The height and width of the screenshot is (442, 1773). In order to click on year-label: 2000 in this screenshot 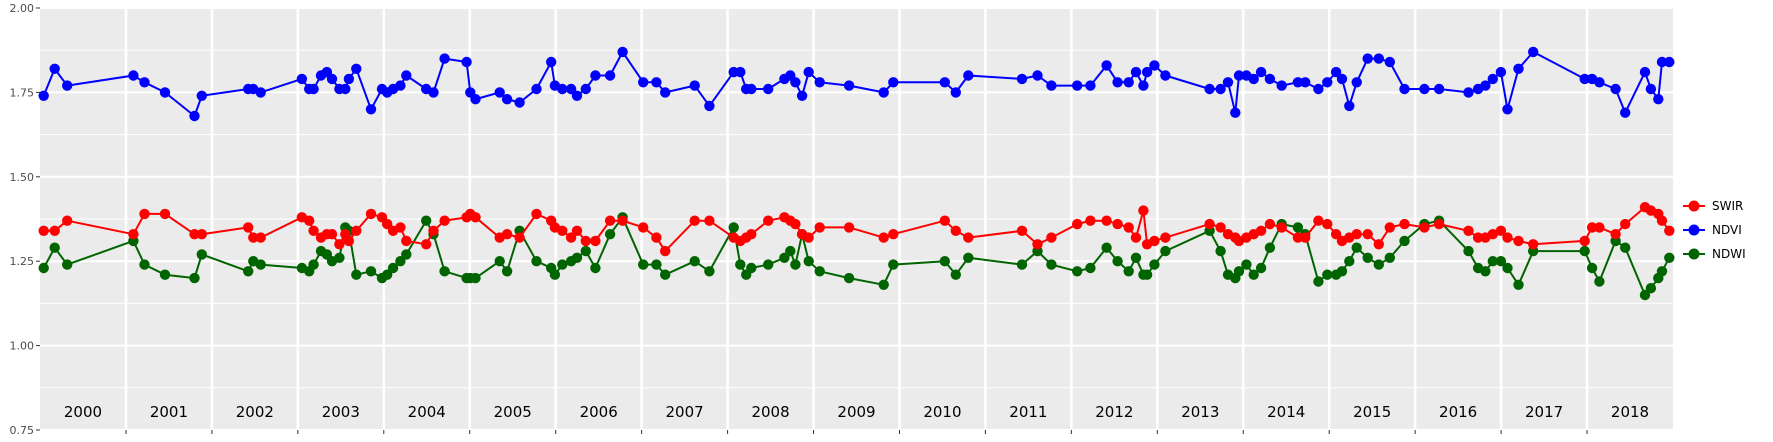, I will do `click(83, 412)`.